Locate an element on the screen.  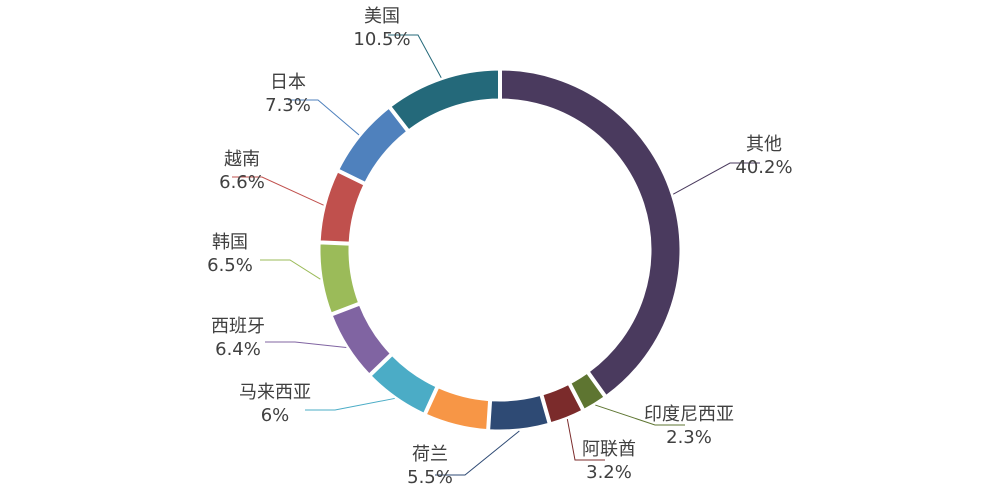
slice-label-美国: 美国 is located at coordinates (382, 16).